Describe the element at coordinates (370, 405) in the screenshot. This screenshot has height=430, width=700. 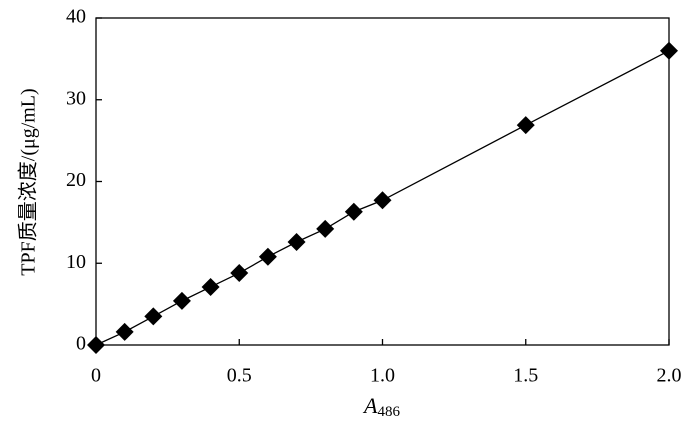
I see `x-axis-label-main: A` at that location.